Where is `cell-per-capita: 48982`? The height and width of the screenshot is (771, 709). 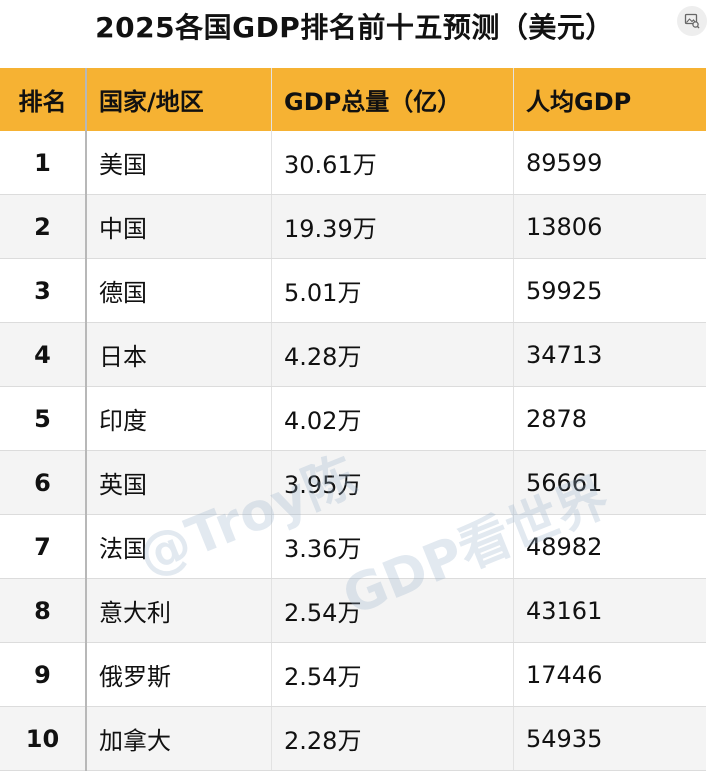 cell-per-capita: 48982 is located at coordinates (609, 546).